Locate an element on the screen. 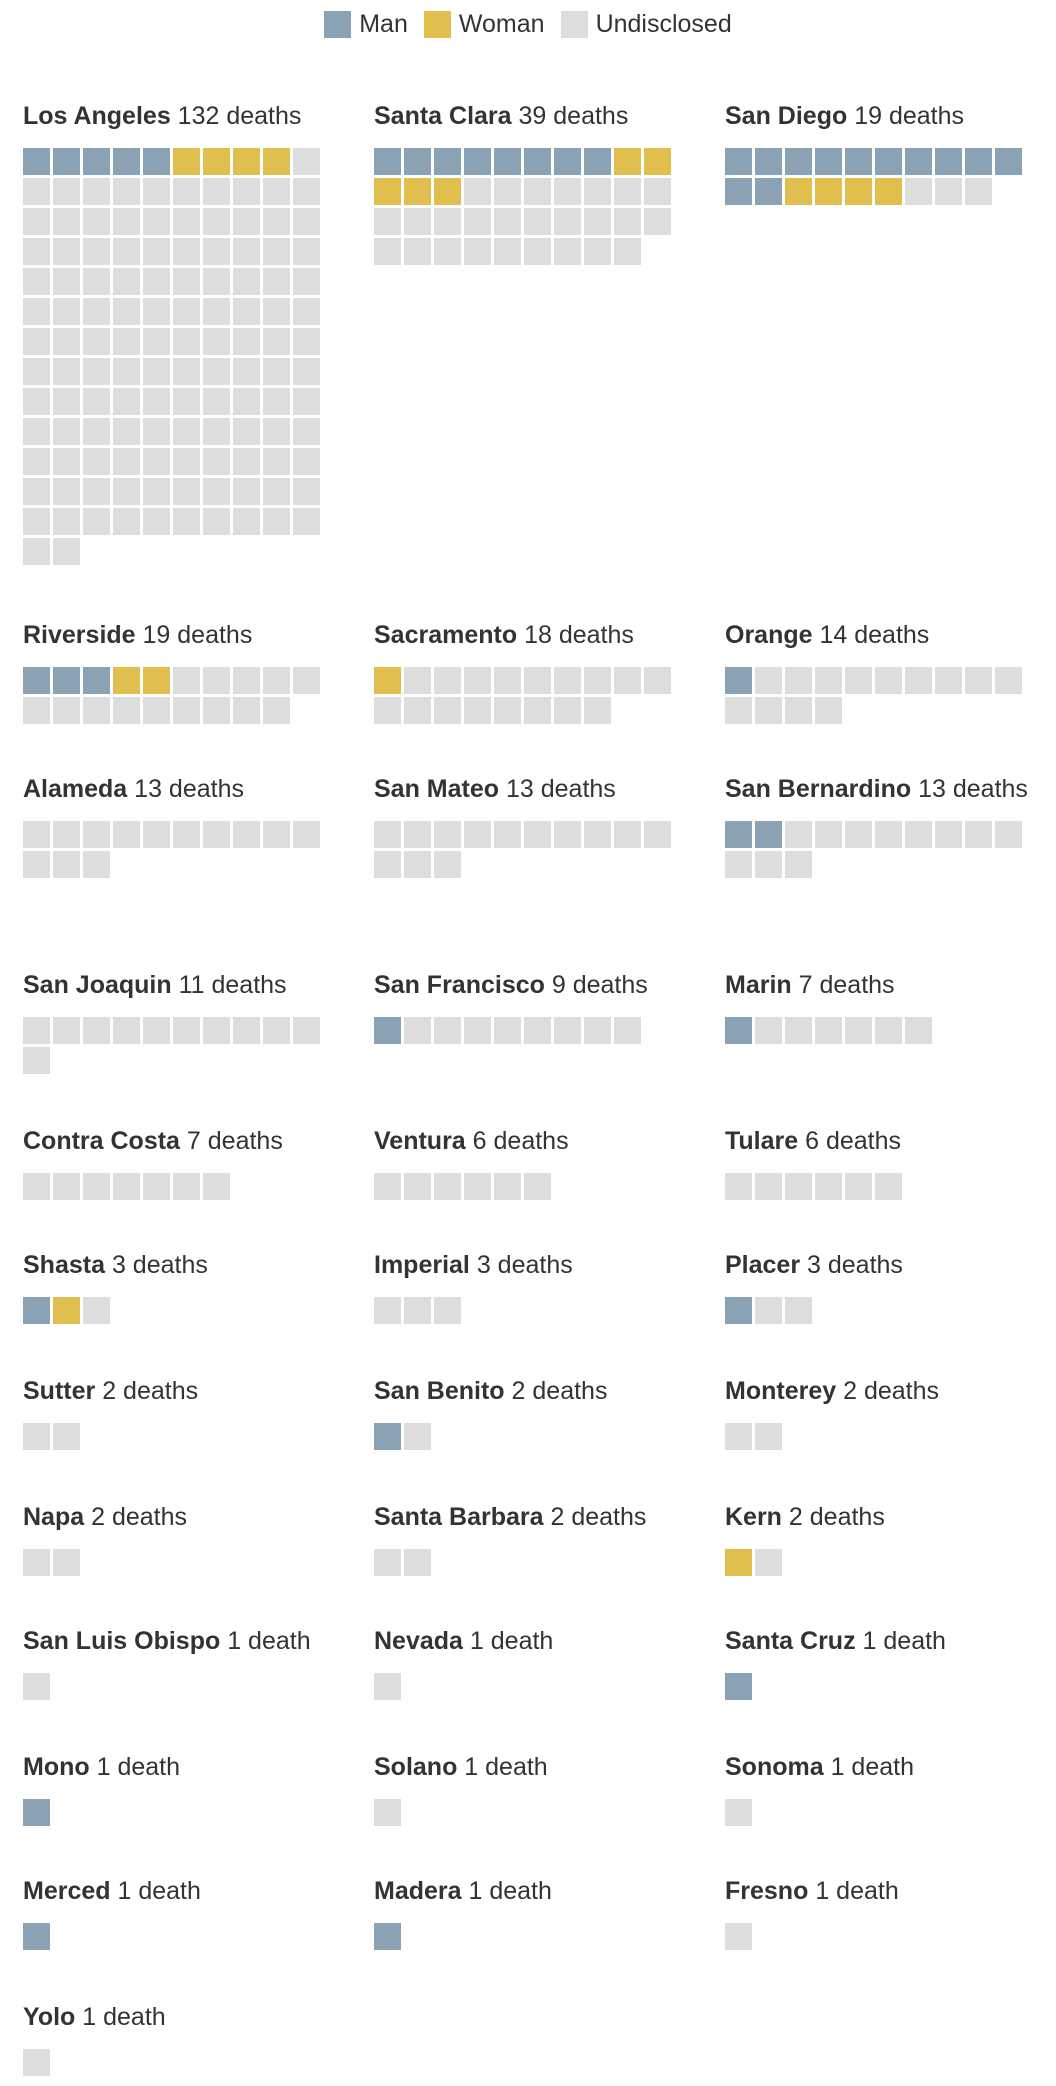 The width and height of the screenshot is (1056, 2086). county-title: San Joaquin 11 deaths is located at coordinates (178, 985).